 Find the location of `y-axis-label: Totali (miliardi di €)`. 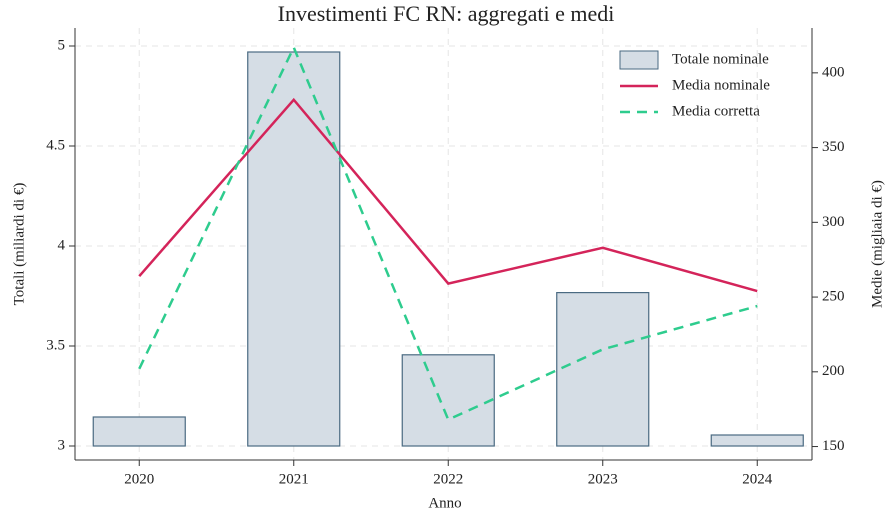

y-axis-label: Totali (miliardi di €) is located at coordinates (19, 244).